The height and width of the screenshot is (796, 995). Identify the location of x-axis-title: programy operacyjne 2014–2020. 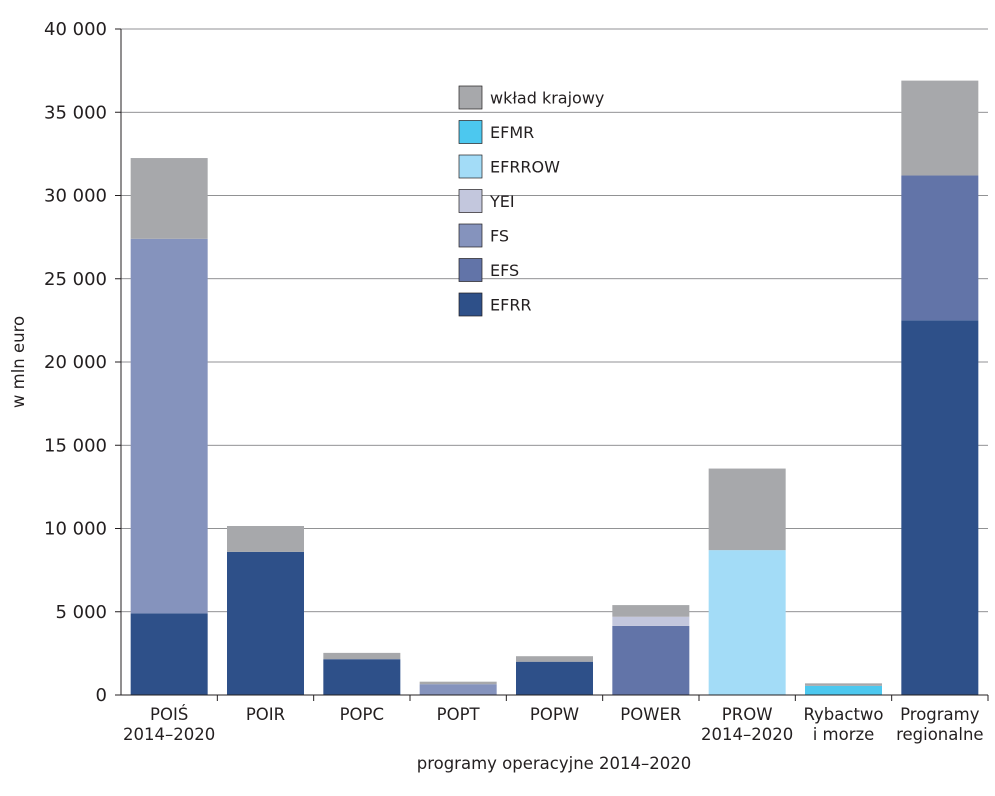
(554, 763).